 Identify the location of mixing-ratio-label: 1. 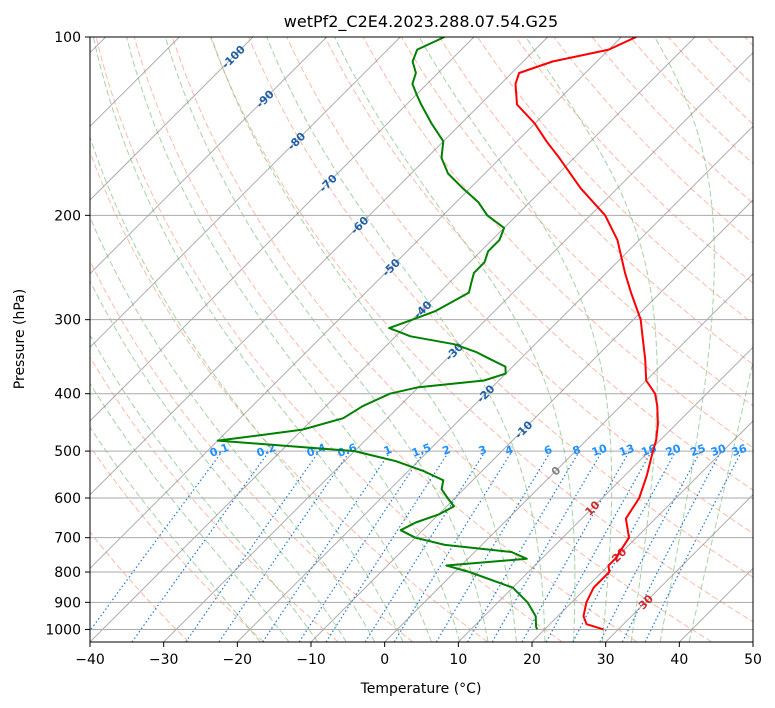
(388, 450).